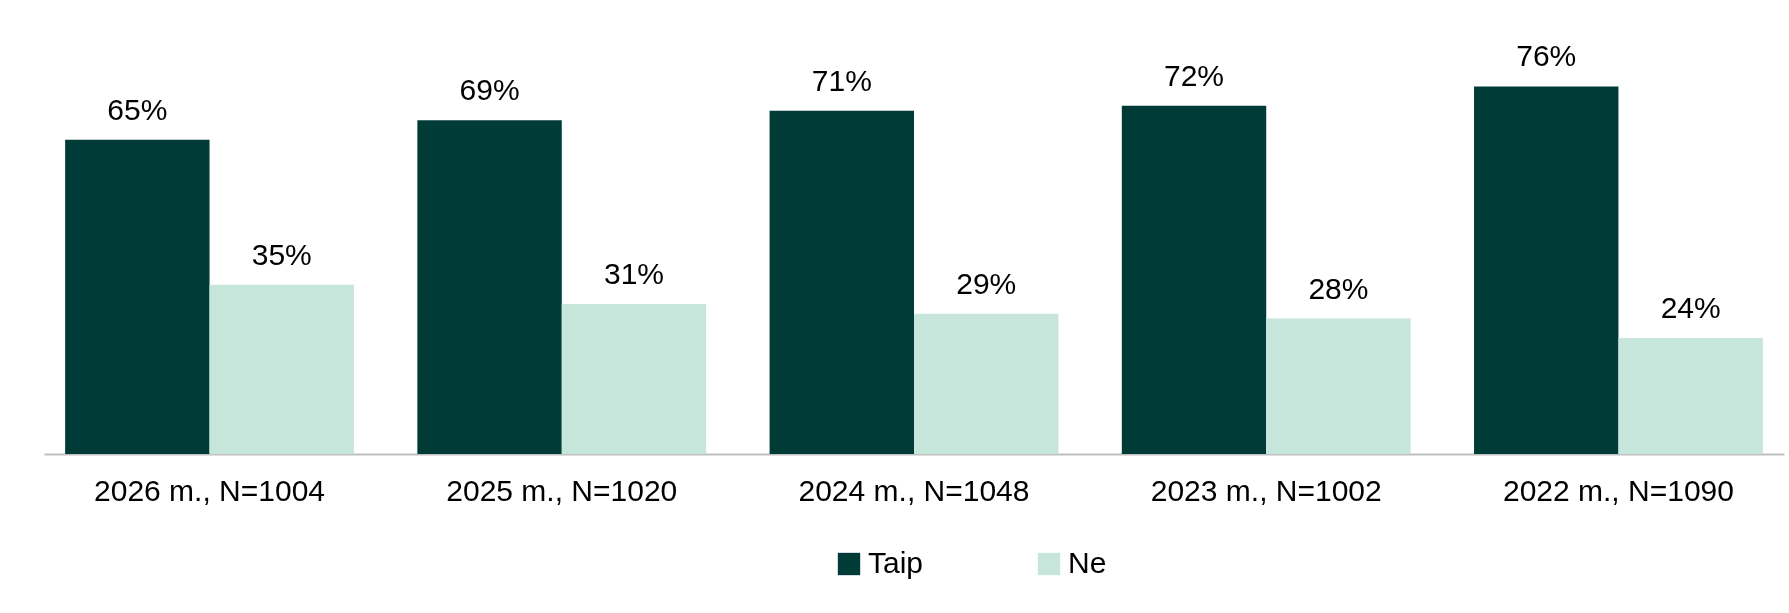 The height and width of the screenshot is (613, 1789). Describe the element at coordinates (896, 562) in the screenshot. I see `legend-label: Taip` at that location.